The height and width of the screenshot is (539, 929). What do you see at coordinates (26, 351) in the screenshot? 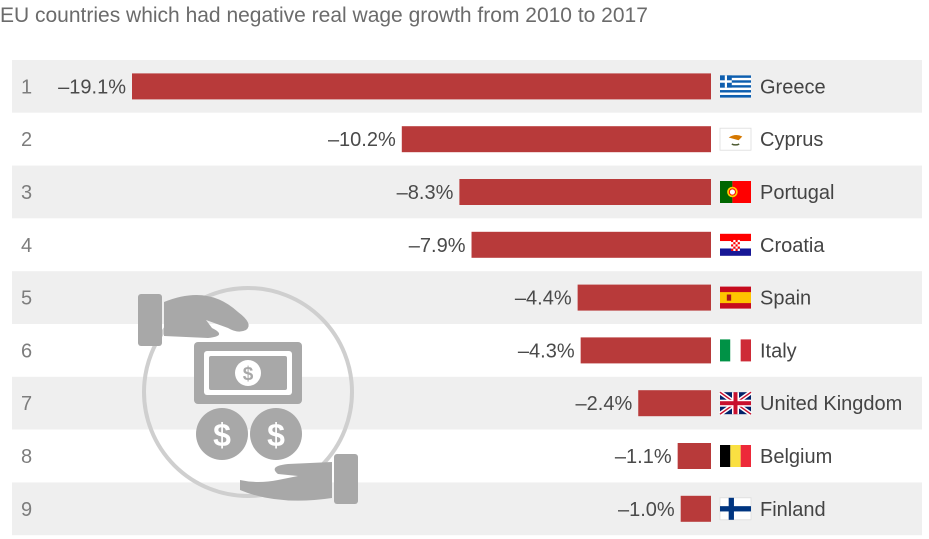
I see `rank-label: 6` at bounding box center [26, 351].